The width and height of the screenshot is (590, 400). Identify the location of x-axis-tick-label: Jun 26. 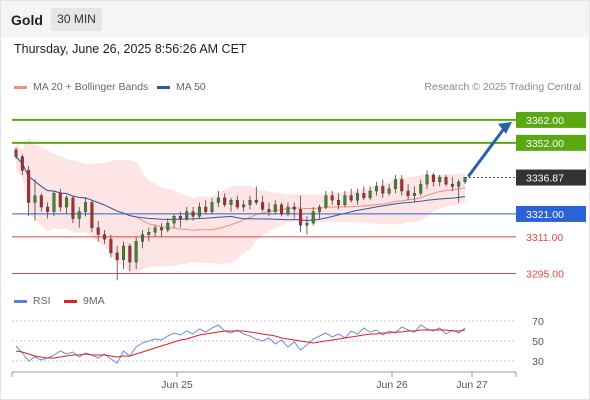
(392, 385).